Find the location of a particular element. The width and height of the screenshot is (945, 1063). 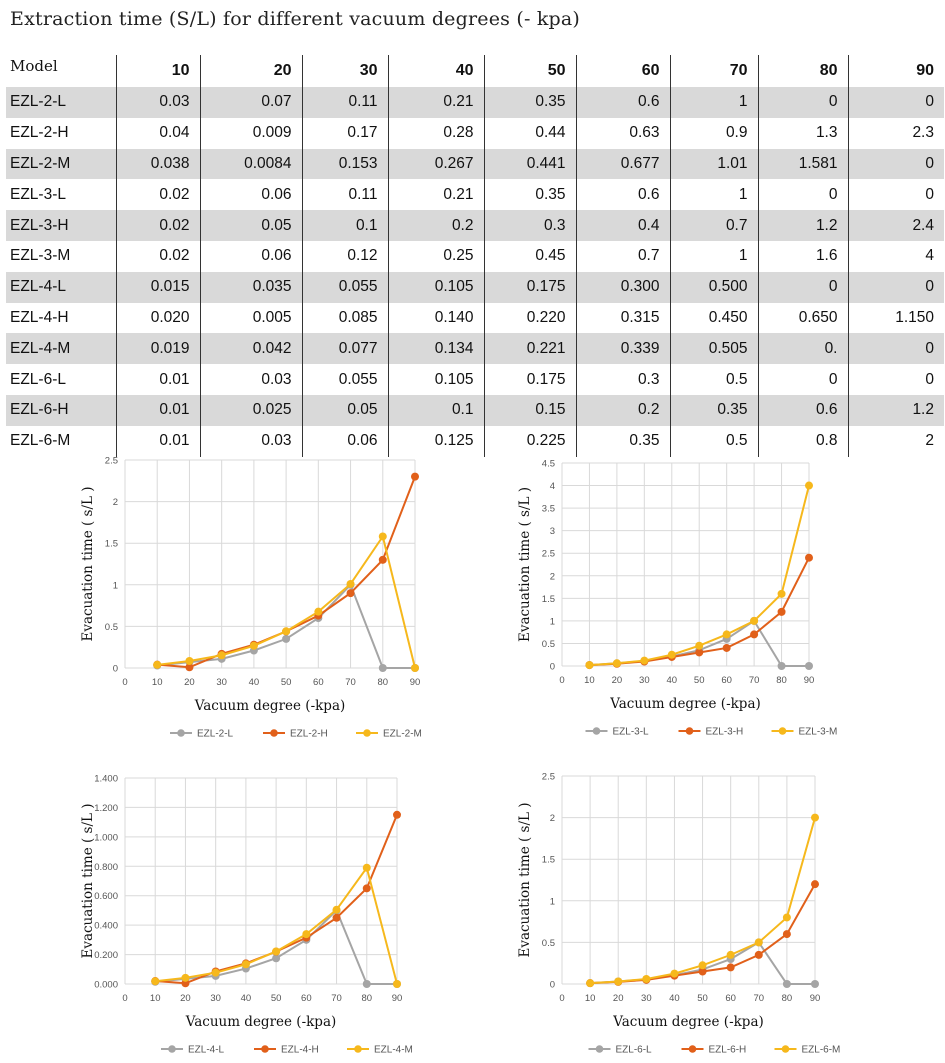

value-cell: 0.05 is located at coordinates (344, 410).